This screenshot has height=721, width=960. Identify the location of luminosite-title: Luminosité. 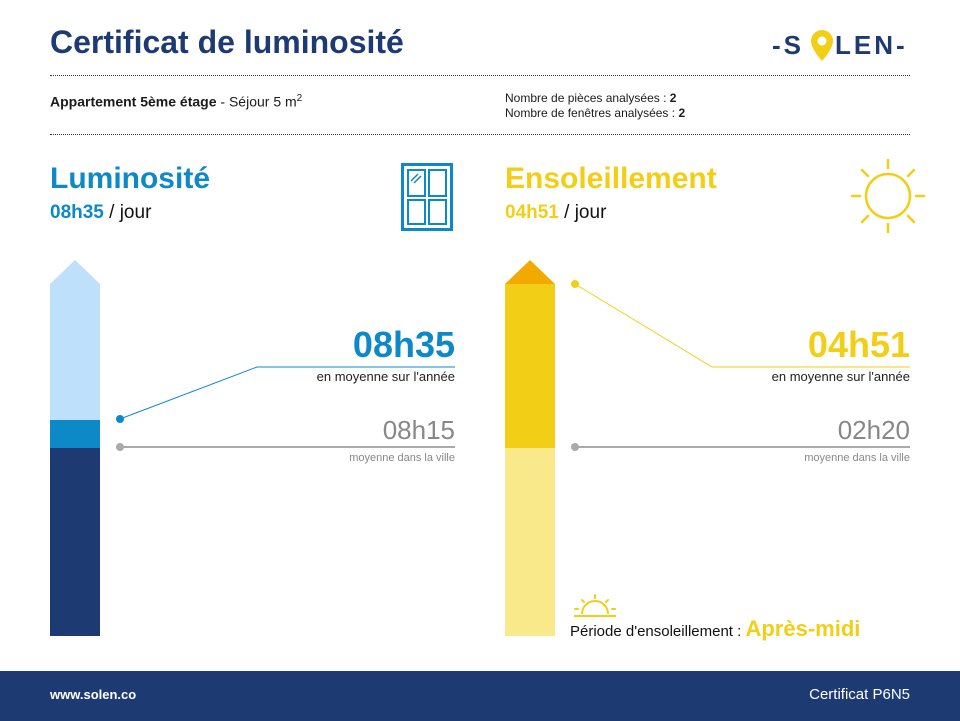
(130, 178).